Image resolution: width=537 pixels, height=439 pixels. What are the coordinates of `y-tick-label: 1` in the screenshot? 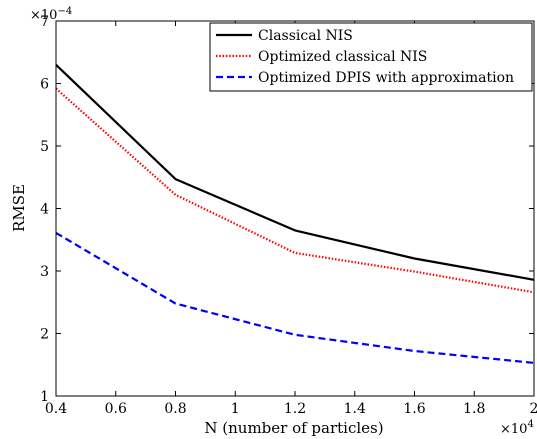 It's located at (44, 397).